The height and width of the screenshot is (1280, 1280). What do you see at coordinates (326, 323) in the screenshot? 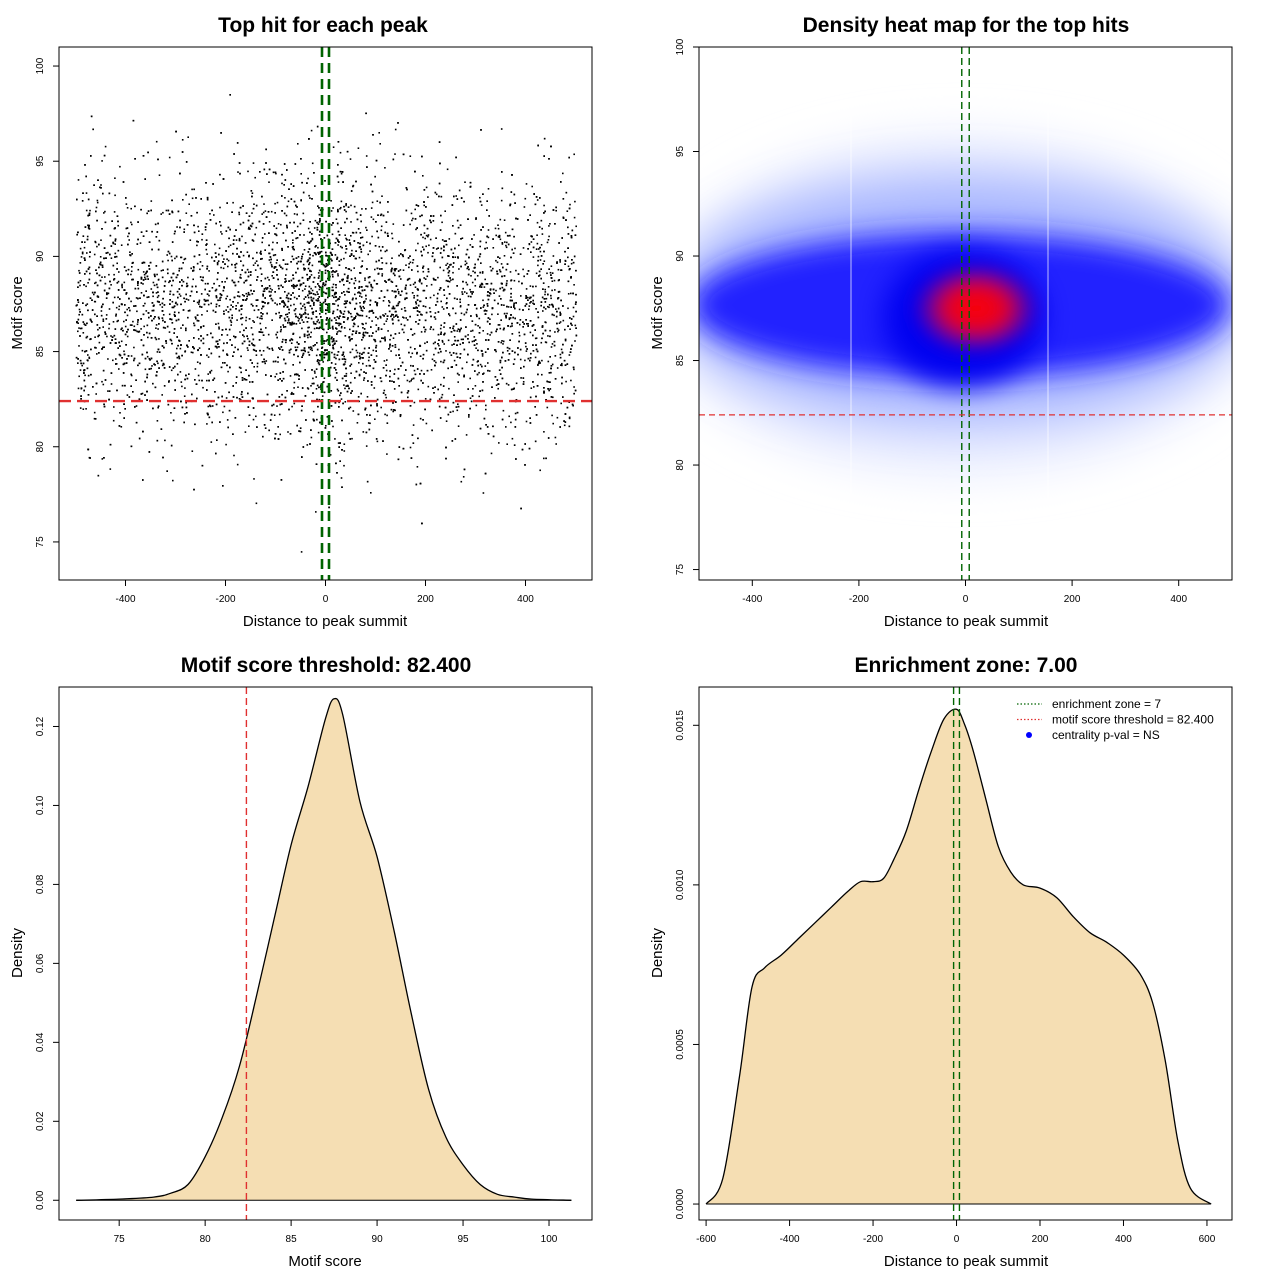
I see `scatter-points` at bounding box center [326, 323].